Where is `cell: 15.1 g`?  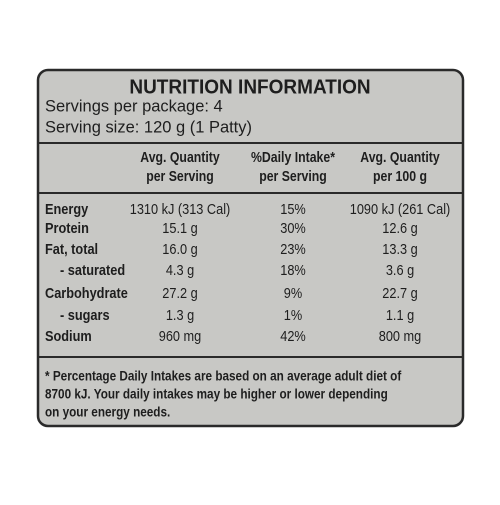
cell: 15.1 g is located at coordinates (179, 227).